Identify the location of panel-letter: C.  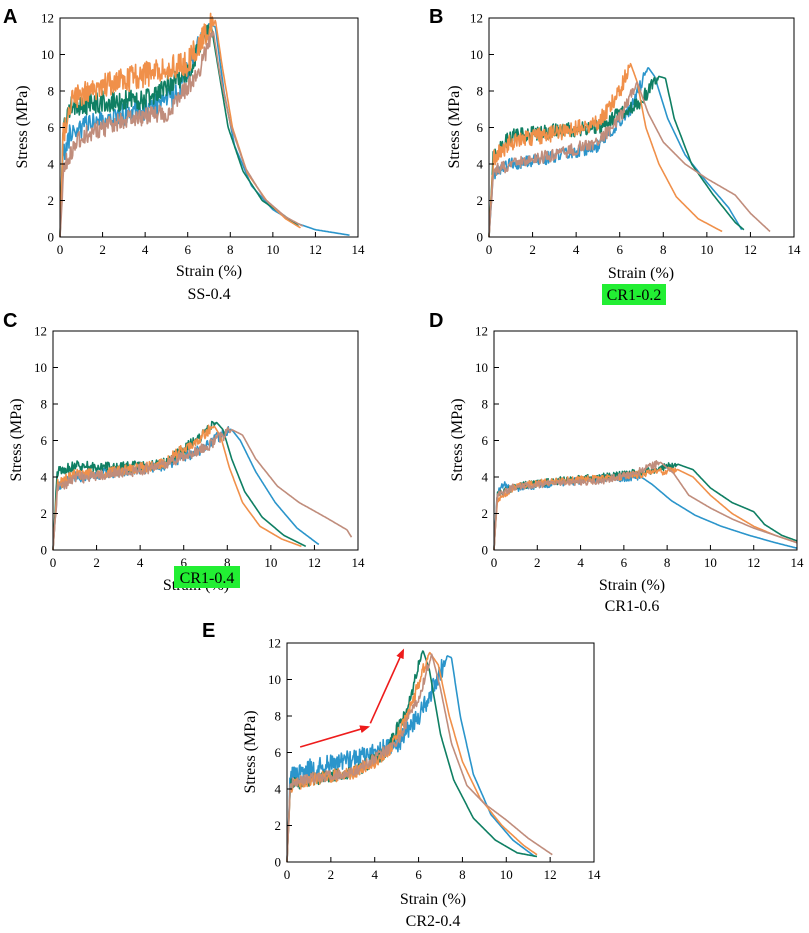
(10, 321).